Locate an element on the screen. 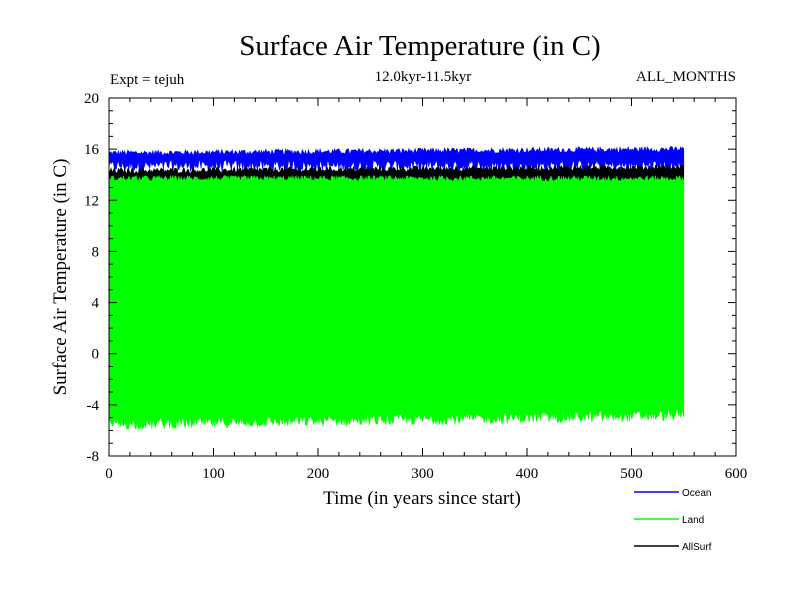 The height and width of the screenshot is (600, 800). expt-label: Expt = tejuh is located at coordinates (147, 80).